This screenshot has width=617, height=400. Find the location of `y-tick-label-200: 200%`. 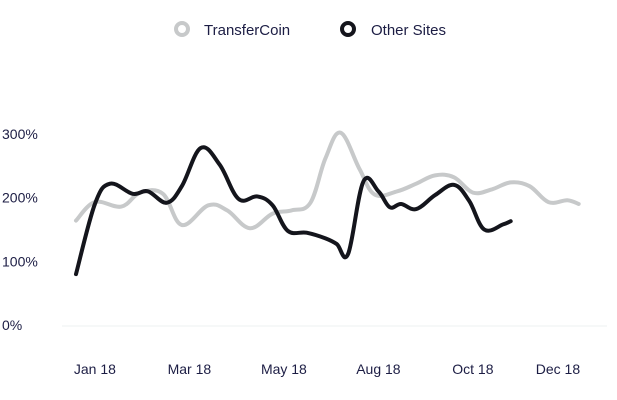

y-tick-label-200: 200% is located at coordinates (20, 198).